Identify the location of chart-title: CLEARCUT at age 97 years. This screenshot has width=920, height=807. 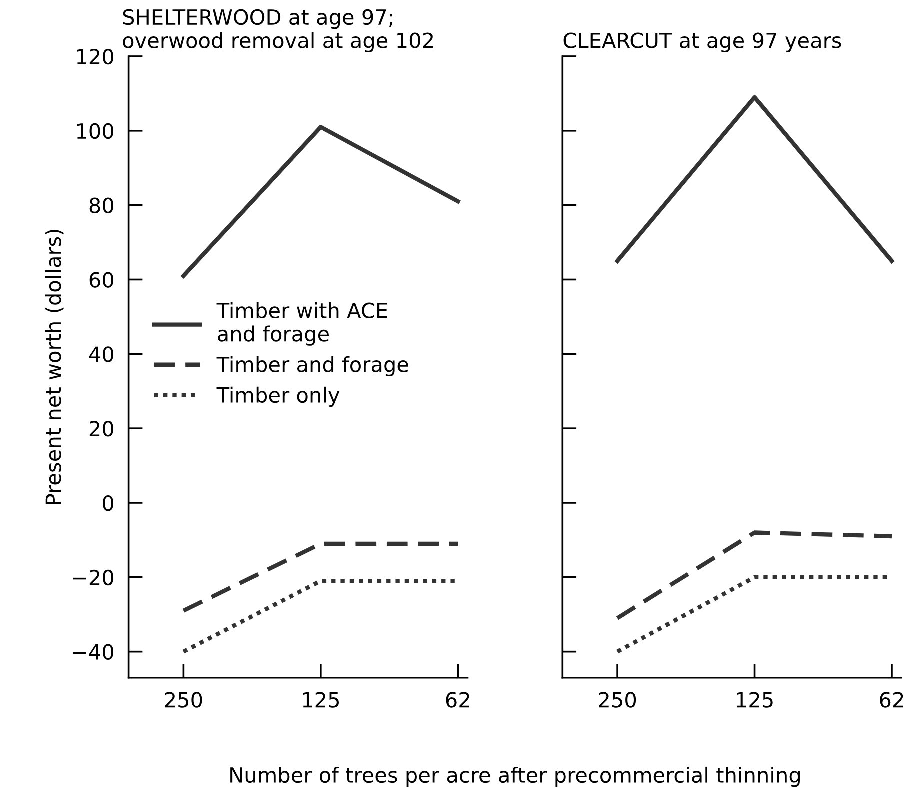
(703, 42).